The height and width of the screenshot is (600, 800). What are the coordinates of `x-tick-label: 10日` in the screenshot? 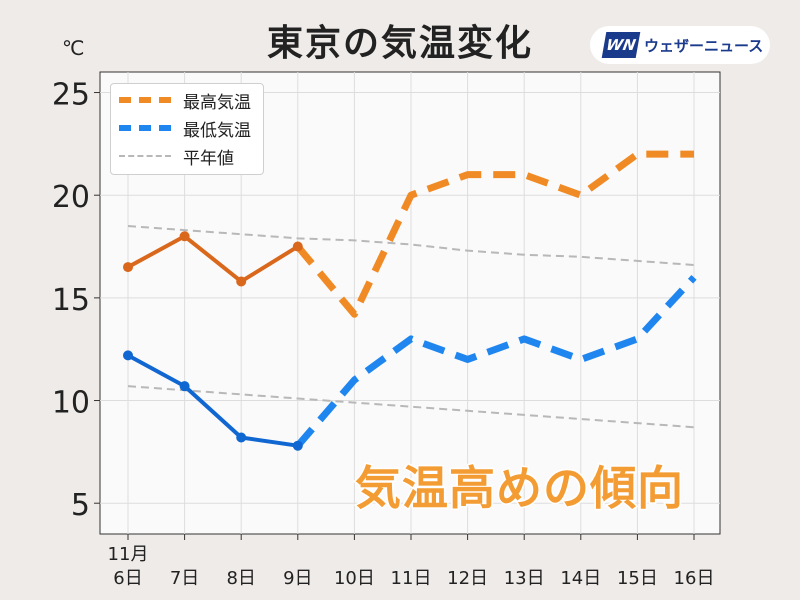 It's located at (354, 578).